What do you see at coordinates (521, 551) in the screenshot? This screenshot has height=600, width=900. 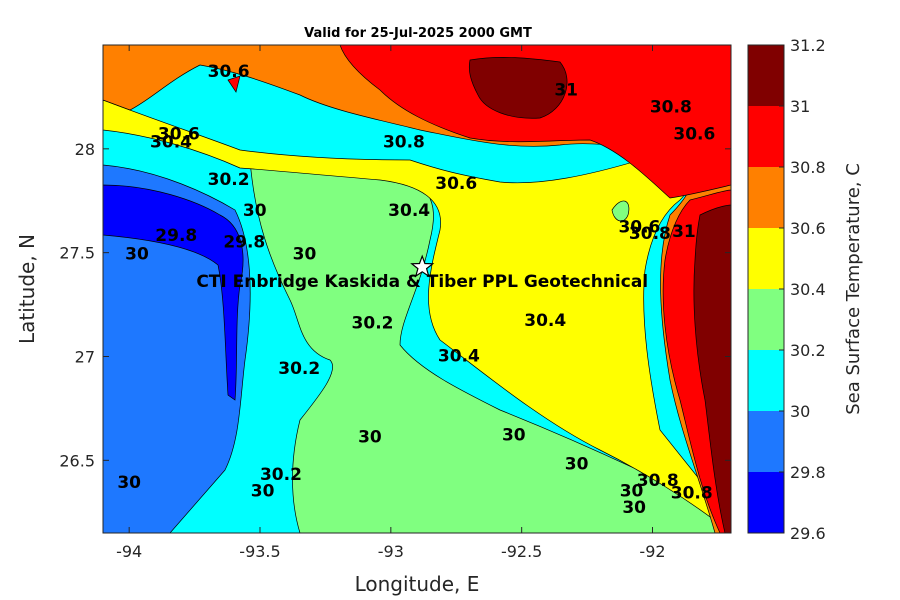 I see `x-tick-label: -92.5` at bounding box center [521, 551].